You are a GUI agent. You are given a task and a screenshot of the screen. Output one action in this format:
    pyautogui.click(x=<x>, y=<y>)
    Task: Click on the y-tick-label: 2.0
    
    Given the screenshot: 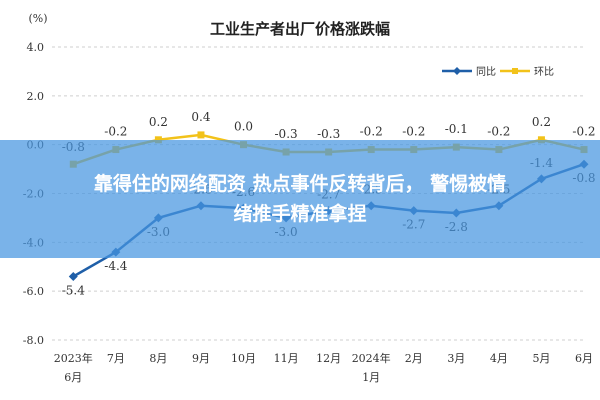 What is the action you would take?
    pyautogui.click(x=36, y=96)
    